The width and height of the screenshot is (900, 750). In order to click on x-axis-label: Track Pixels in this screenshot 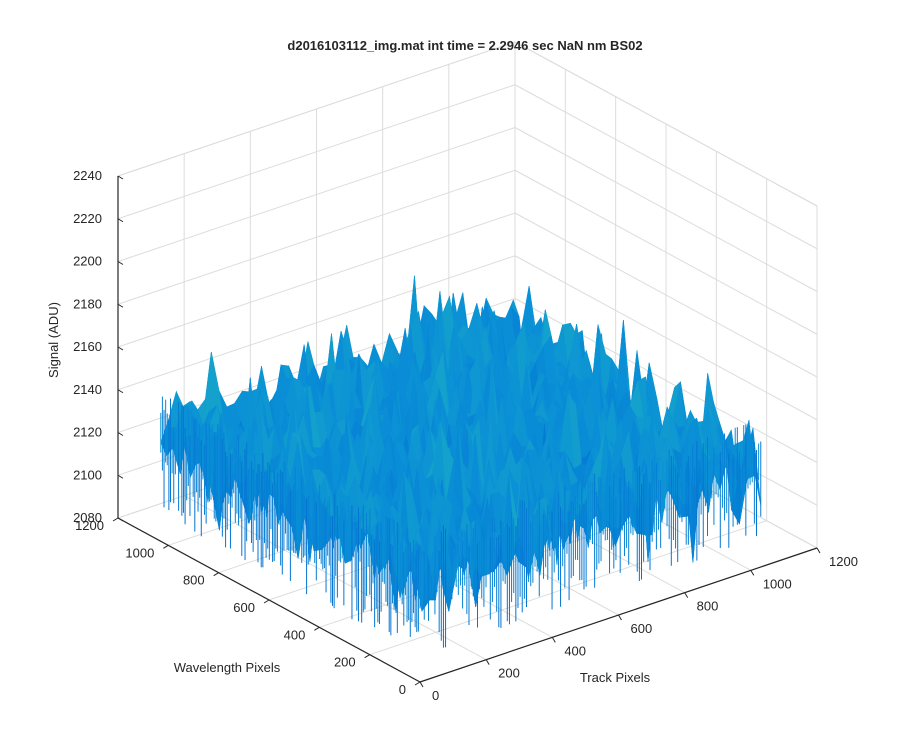, I will do `click(615, 677)`.